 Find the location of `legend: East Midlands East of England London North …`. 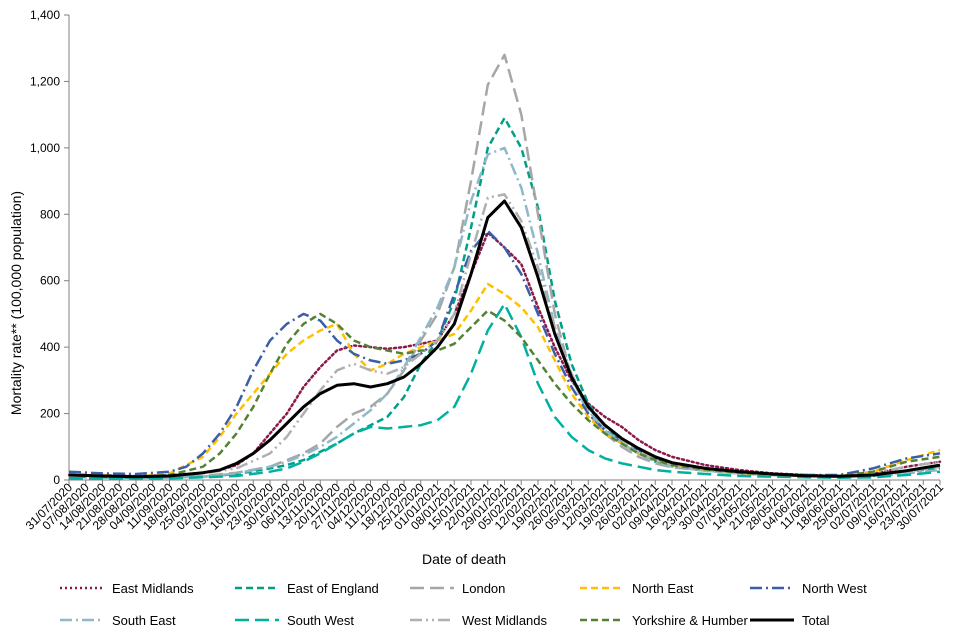

legend: East Midlands East of England London North … is located at coordinates (463, 604).